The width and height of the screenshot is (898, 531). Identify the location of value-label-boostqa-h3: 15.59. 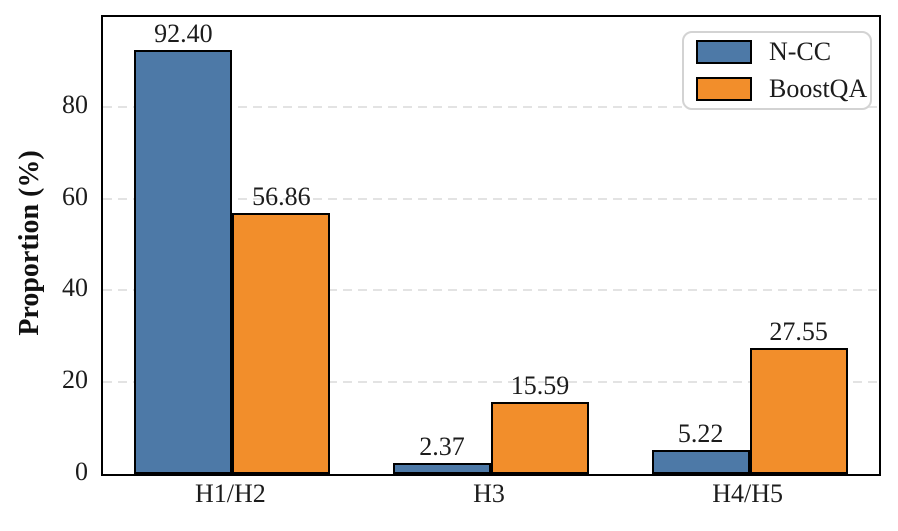
(540, 386).